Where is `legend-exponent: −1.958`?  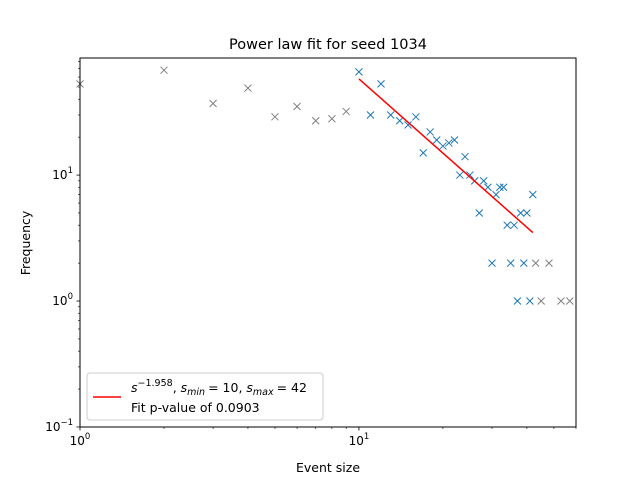
legend-exponent: −1.958 is located at coordinates (155, 383).